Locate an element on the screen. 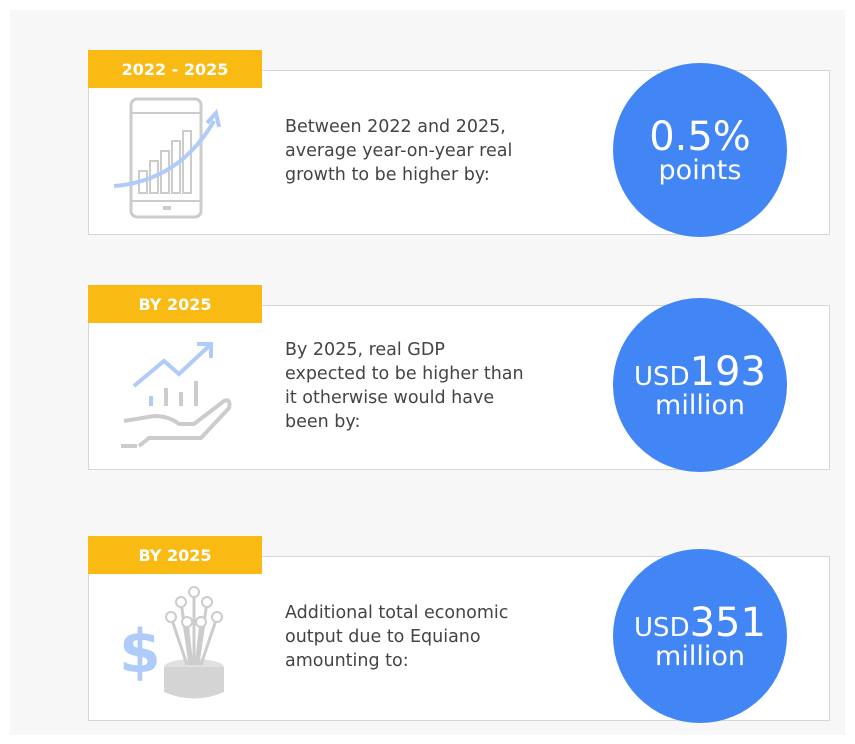 The width and height of the screenshot is (855, 744). description-line: it otherwise would have is located at coordinates (390, 398).